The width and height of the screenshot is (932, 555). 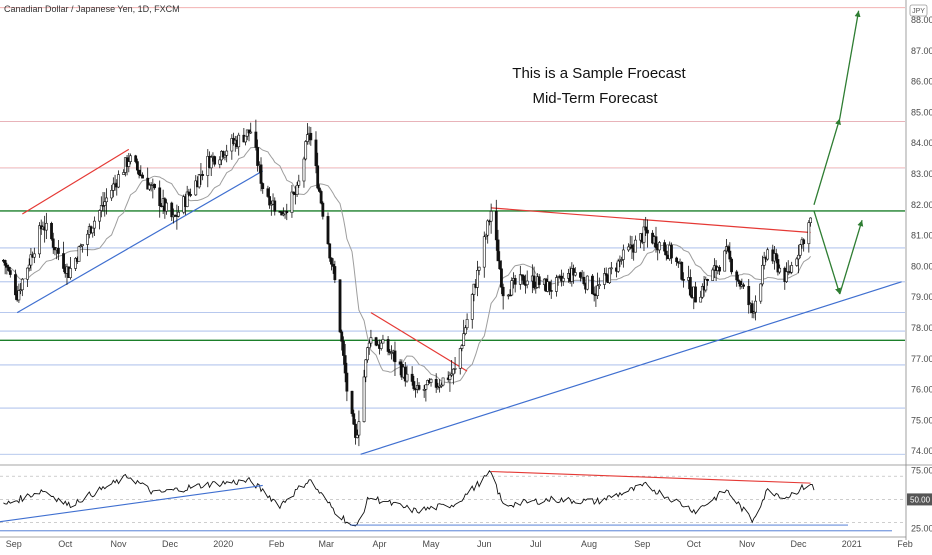 What do you see at coordinates (327, 544) in the screenshot?
I see `time-tick-label: Mar` at bounding box center [327, 544].